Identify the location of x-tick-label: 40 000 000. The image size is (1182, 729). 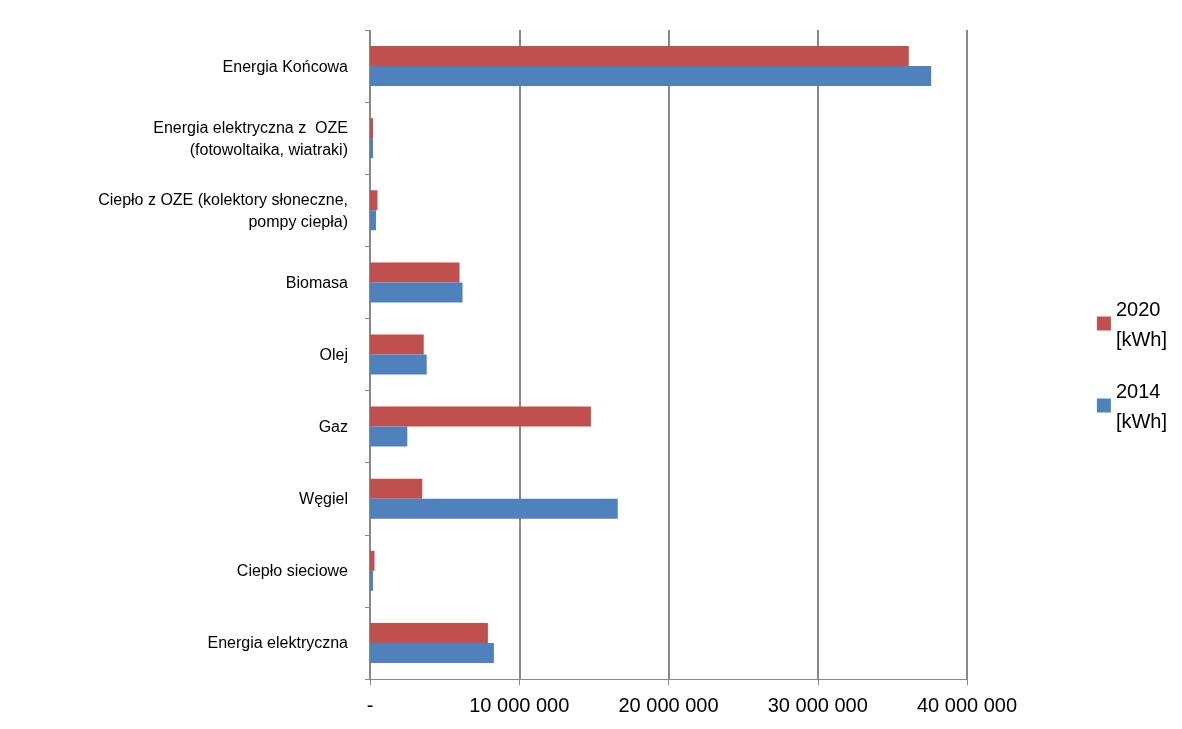
(967, 705).